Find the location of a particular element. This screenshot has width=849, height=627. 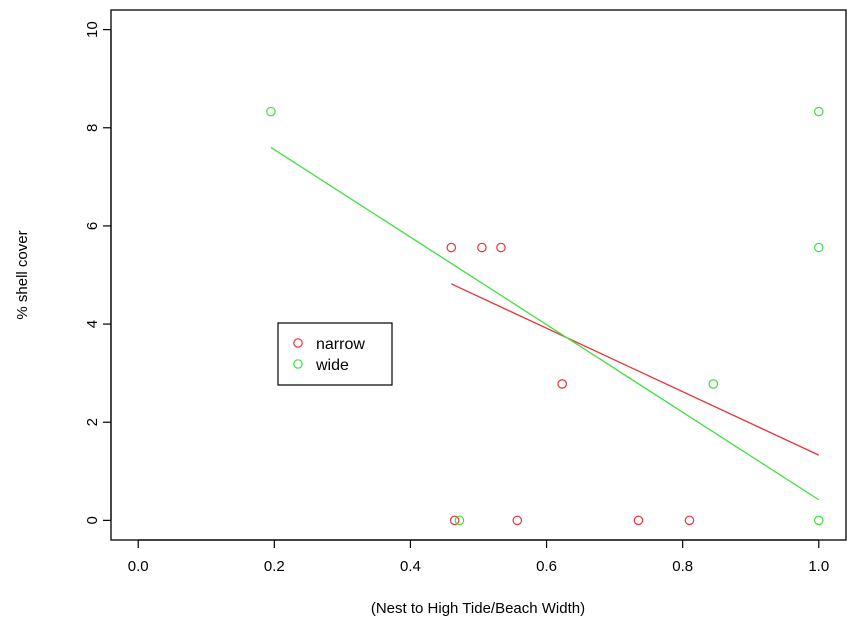

legend-label-wide: wide is located at coordinates (332, 365).